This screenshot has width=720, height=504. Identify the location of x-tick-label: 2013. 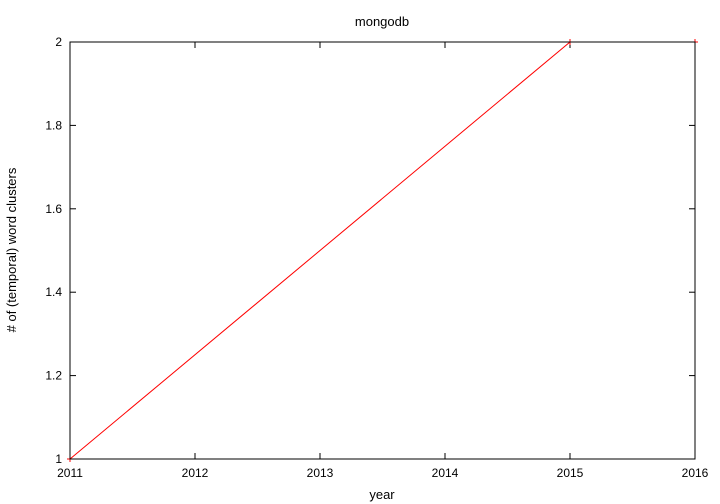
(320, 473).